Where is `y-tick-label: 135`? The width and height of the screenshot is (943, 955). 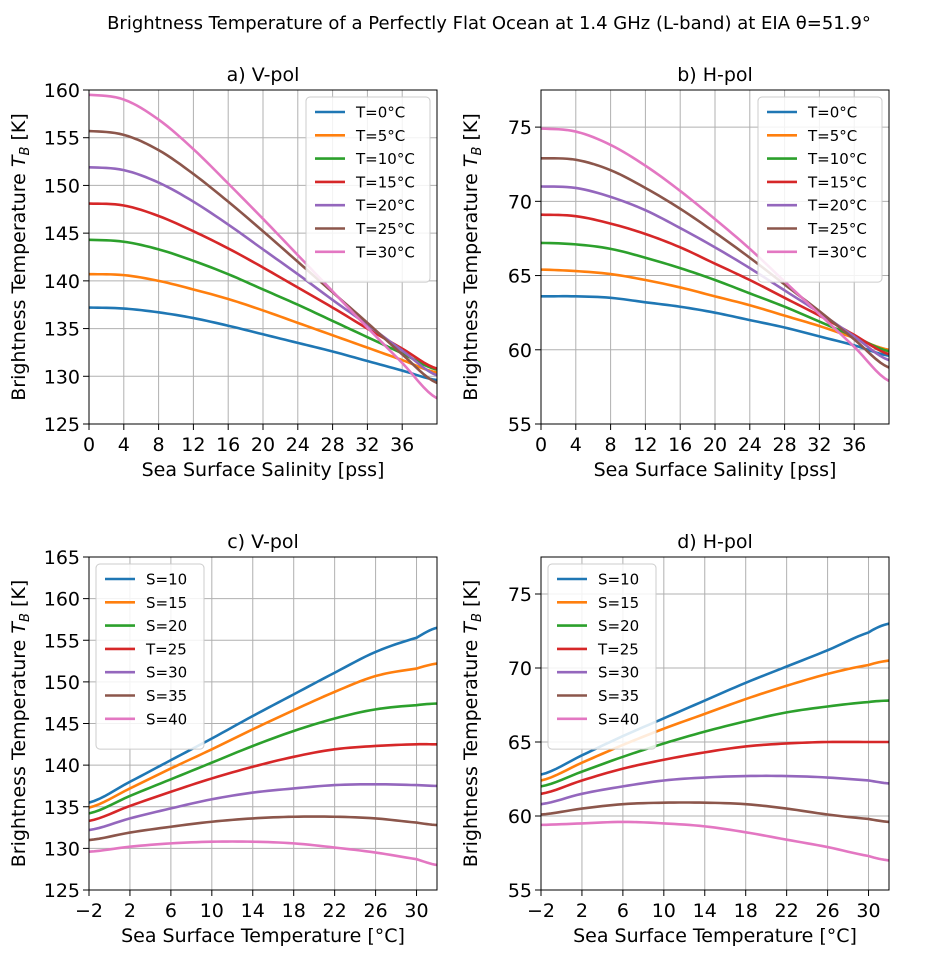 y-tick-label: 135 is located at coordinates (62, 808).